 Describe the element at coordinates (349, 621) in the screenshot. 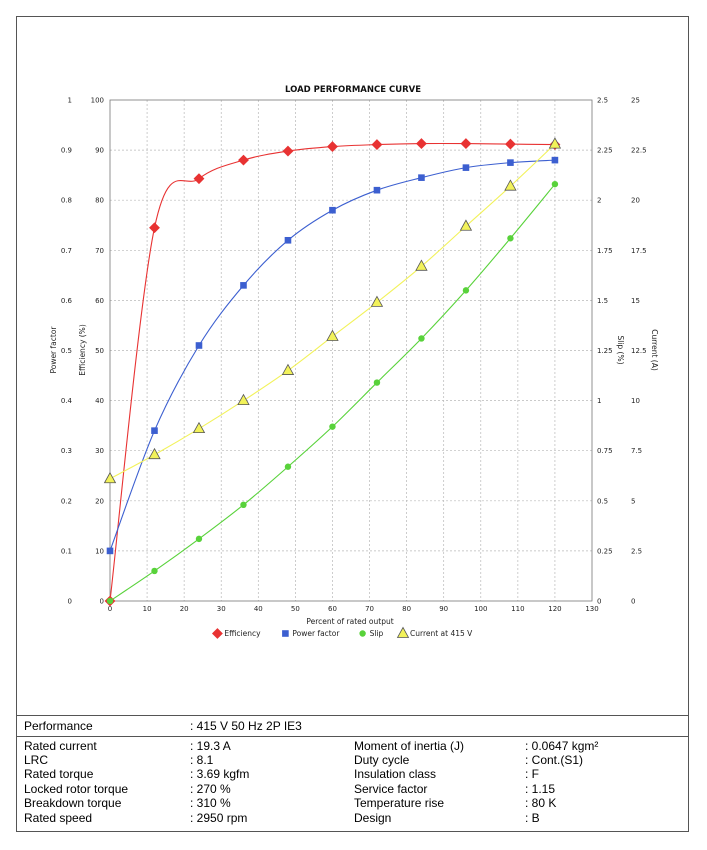

I see `x-axis-label: Percent of rated output` at that location.